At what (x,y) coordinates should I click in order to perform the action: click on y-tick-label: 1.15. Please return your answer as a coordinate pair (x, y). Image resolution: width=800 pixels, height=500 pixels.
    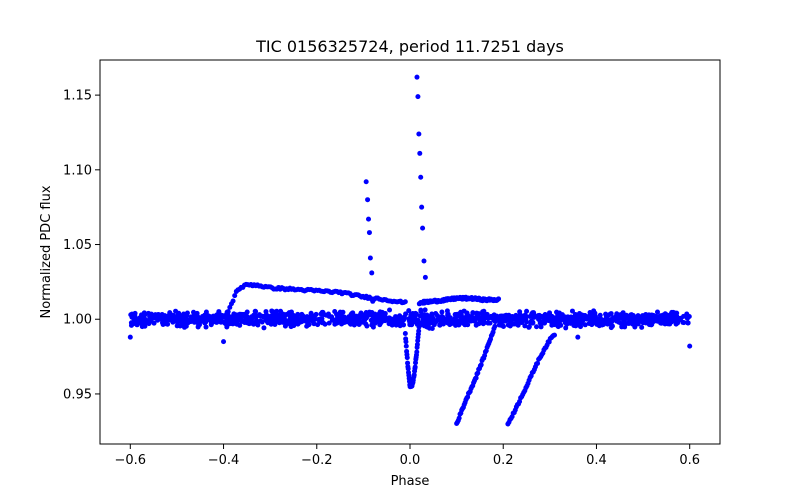
    Looking at the image, I should click on (77, 96).